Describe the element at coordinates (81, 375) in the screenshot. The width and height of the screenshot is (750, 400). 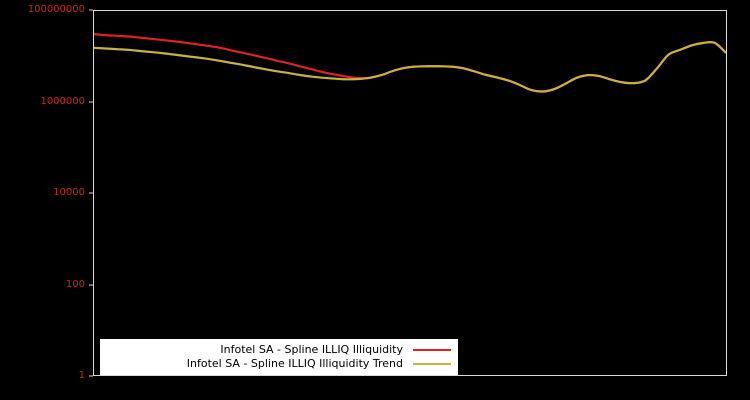
I see `y-tick-label: 1` at that location.